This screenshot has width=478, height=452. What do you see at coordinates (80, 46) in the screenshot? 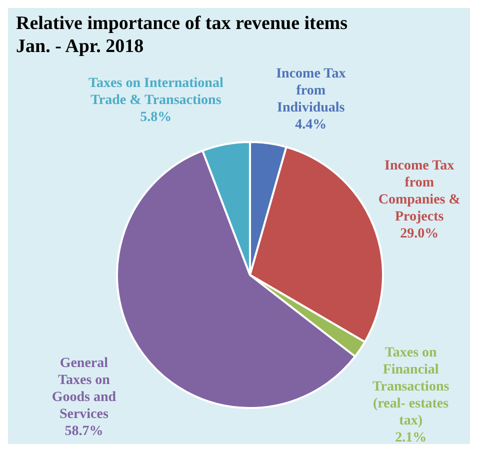
I see `chart-subtitle: Jan. - Apr. 2018` at bounding box center [80, 46].